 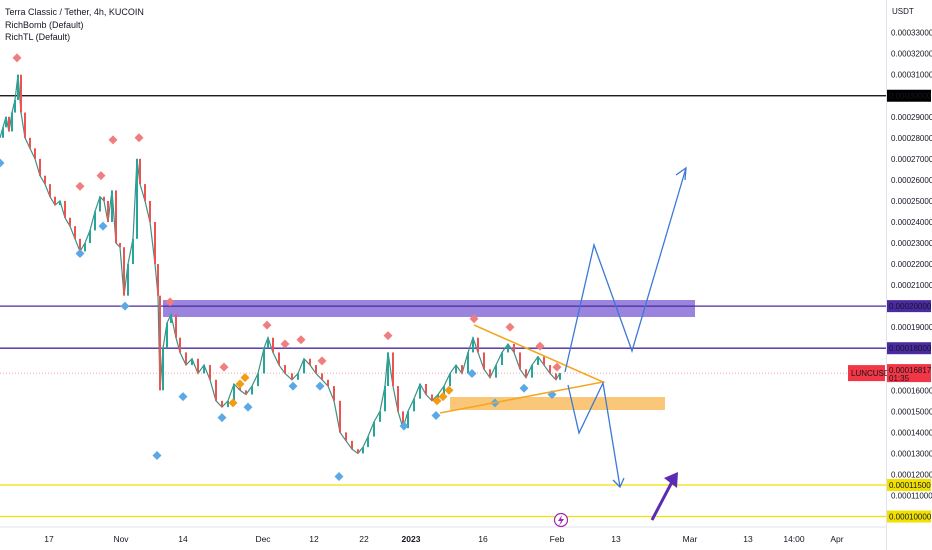 I want to click on x-tick-3: Dec, so click(x=263, y=539).